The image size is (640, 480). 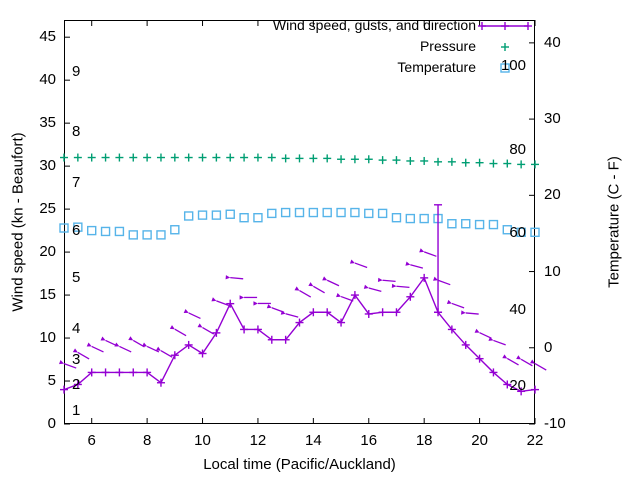 What do you see at coordinates (447, 46) in the screenshot?
I see `legend-label: Pressure` at bounding box center [447, 46].